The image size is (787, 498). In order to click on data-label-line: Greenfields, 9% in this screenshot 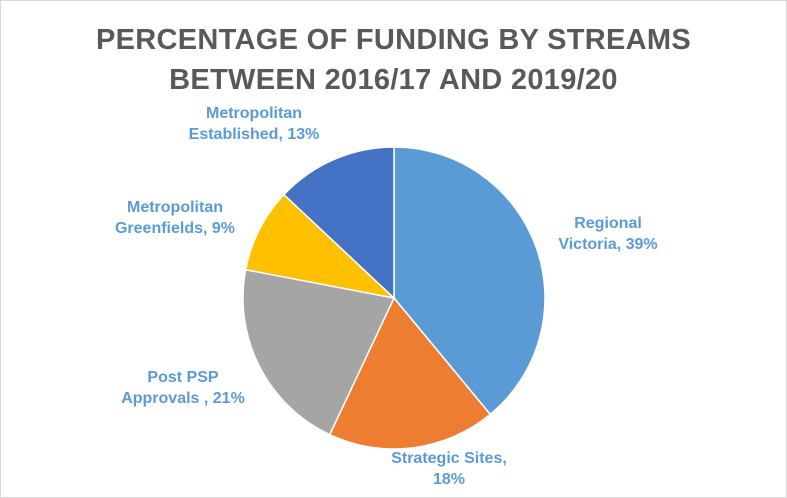, I will do `click(175, 228)`.